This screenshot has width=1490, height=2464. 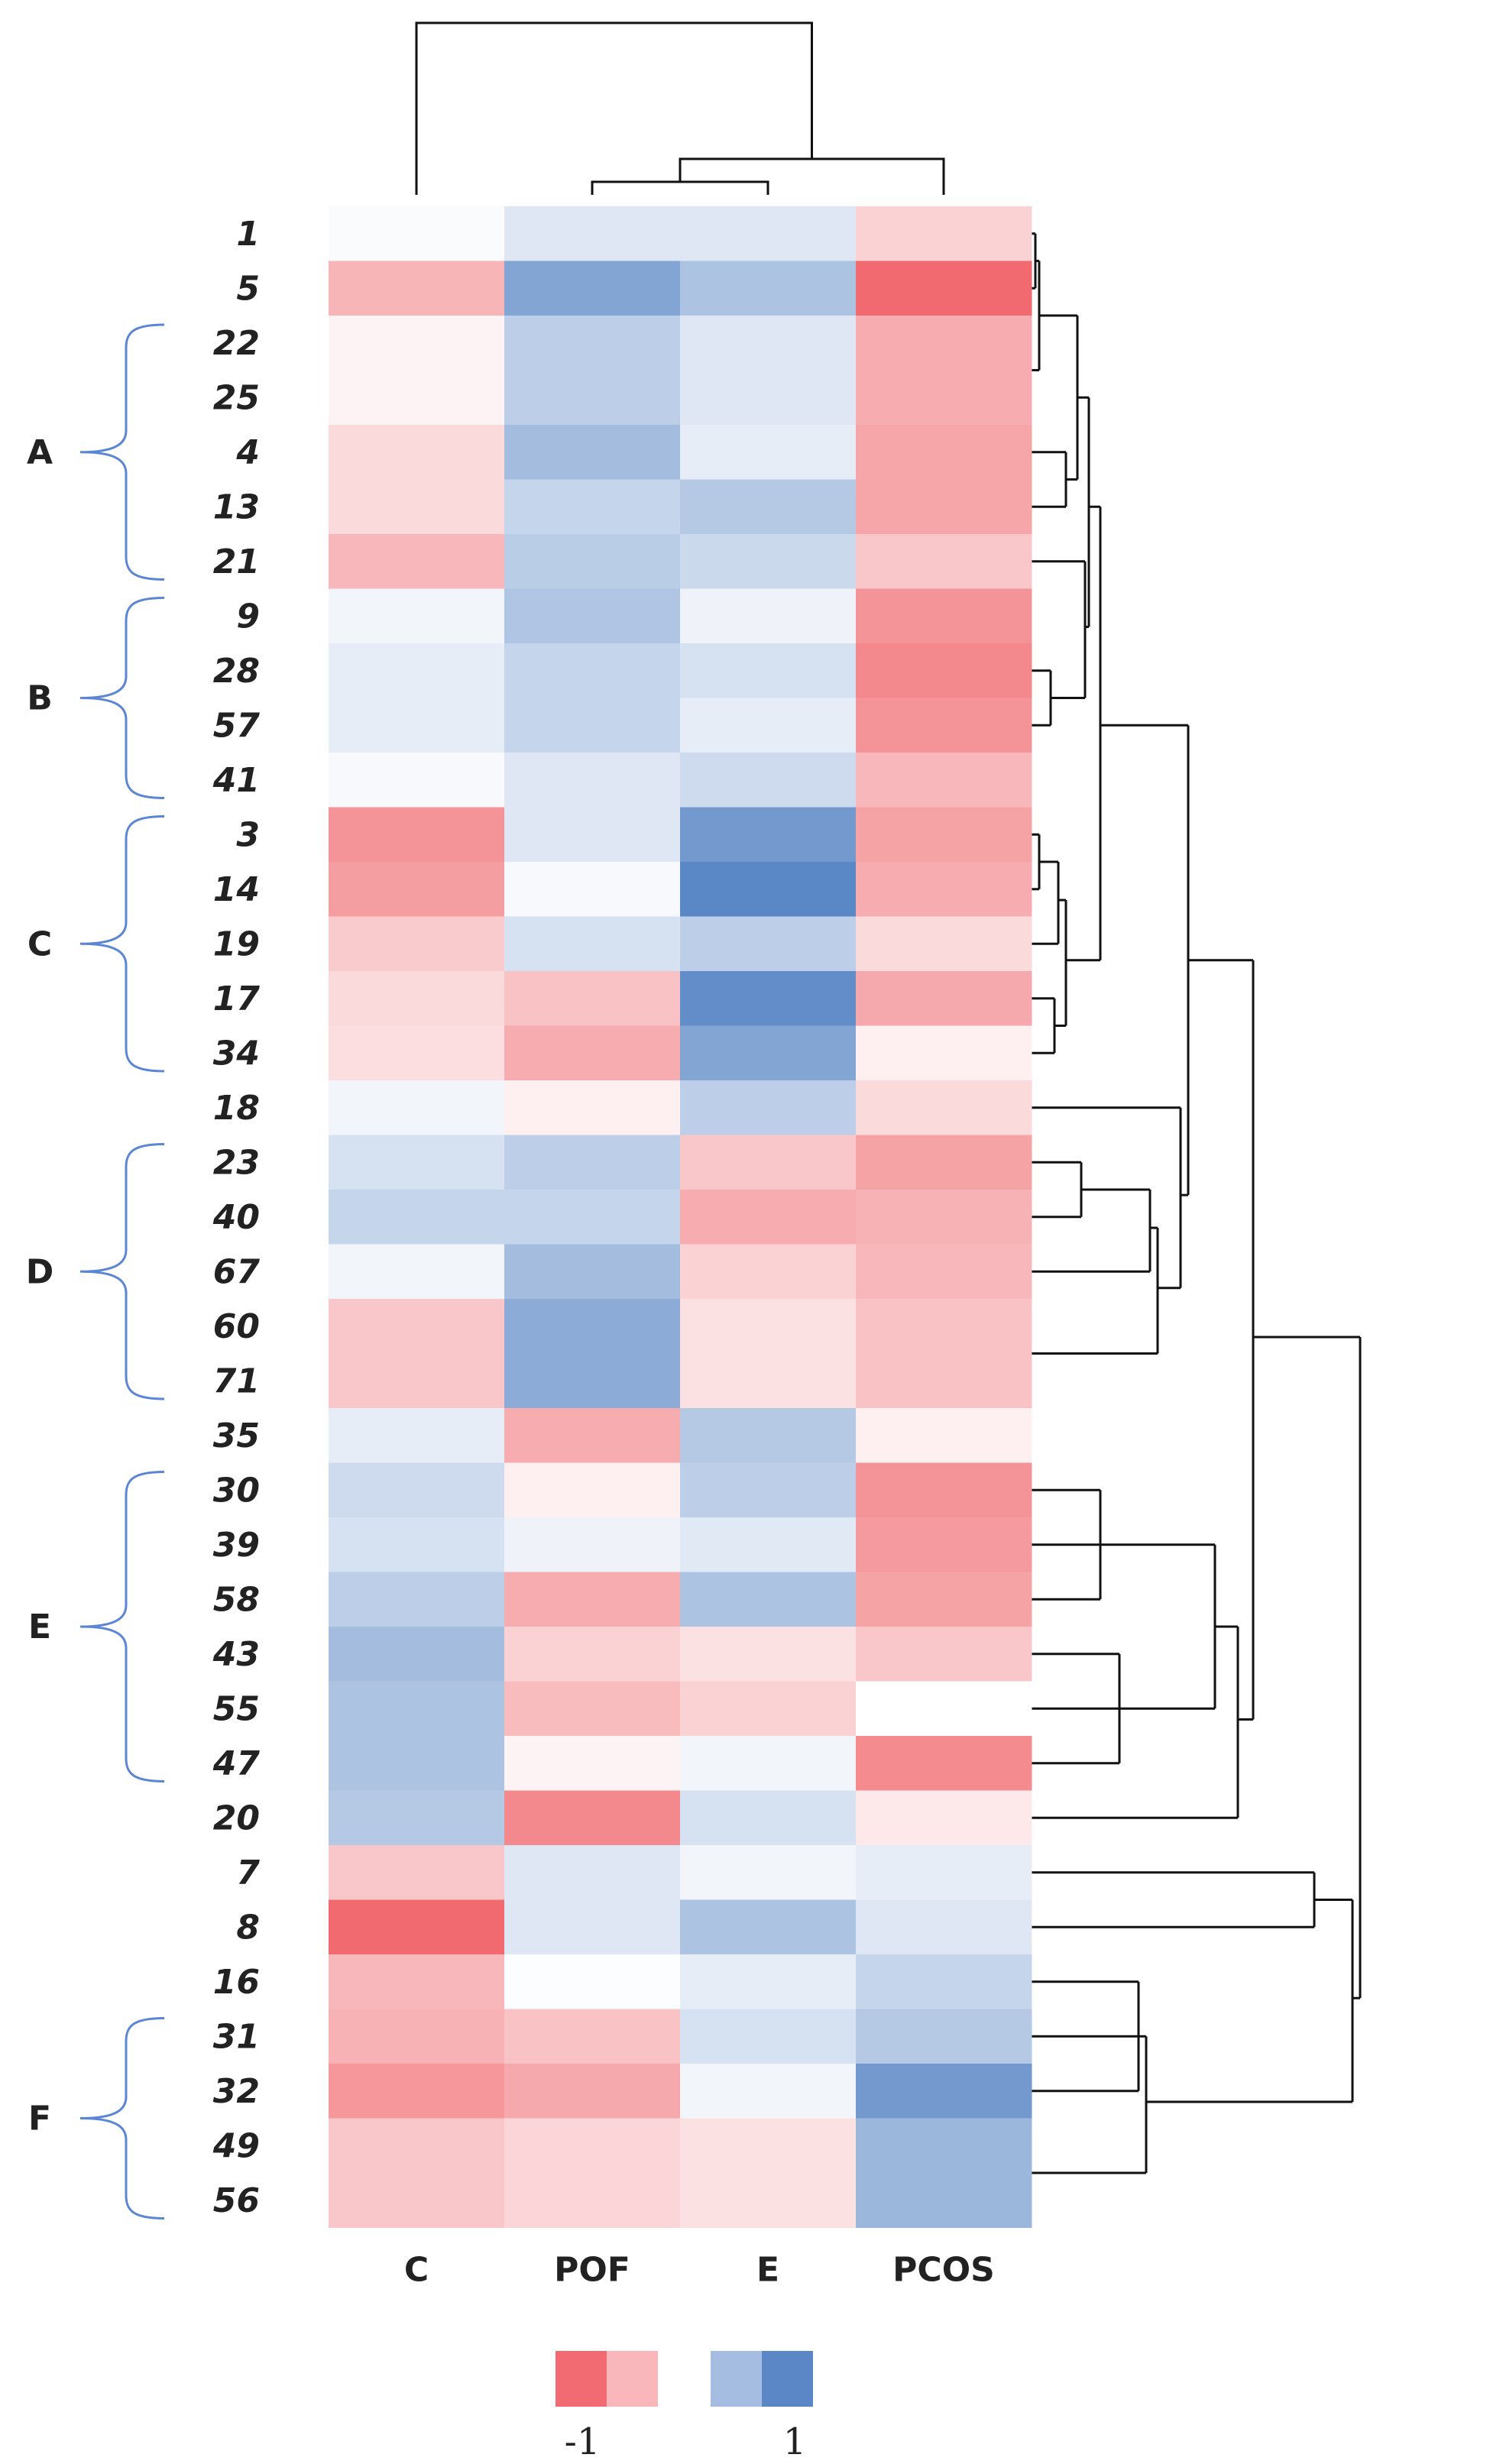 What do you see at coordinates (581, 2379) in the screenshot?
I see `legend-swatch-strong-negative` at bounding box center [581, 2379].